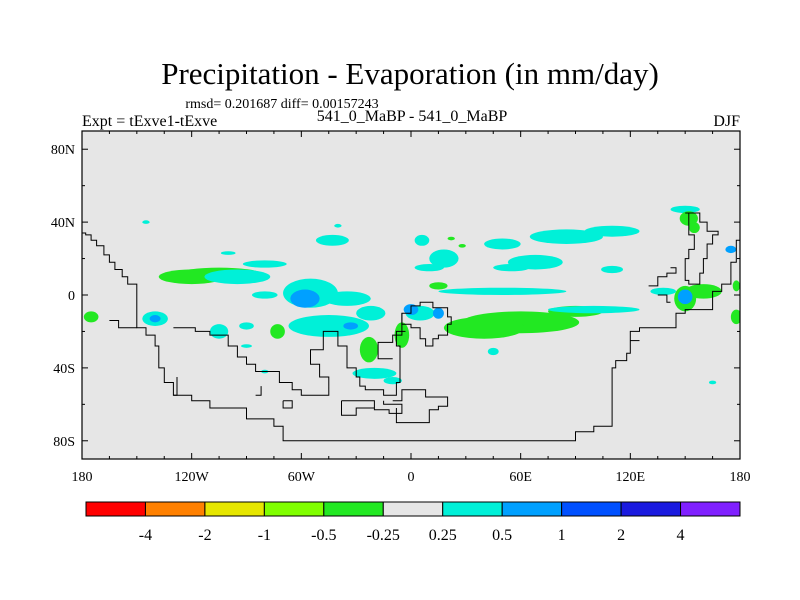  What do you see at coordinates (204, 535) in the screenshot?
I see `colorbar-label: -2` at bounding box center [204, 535].